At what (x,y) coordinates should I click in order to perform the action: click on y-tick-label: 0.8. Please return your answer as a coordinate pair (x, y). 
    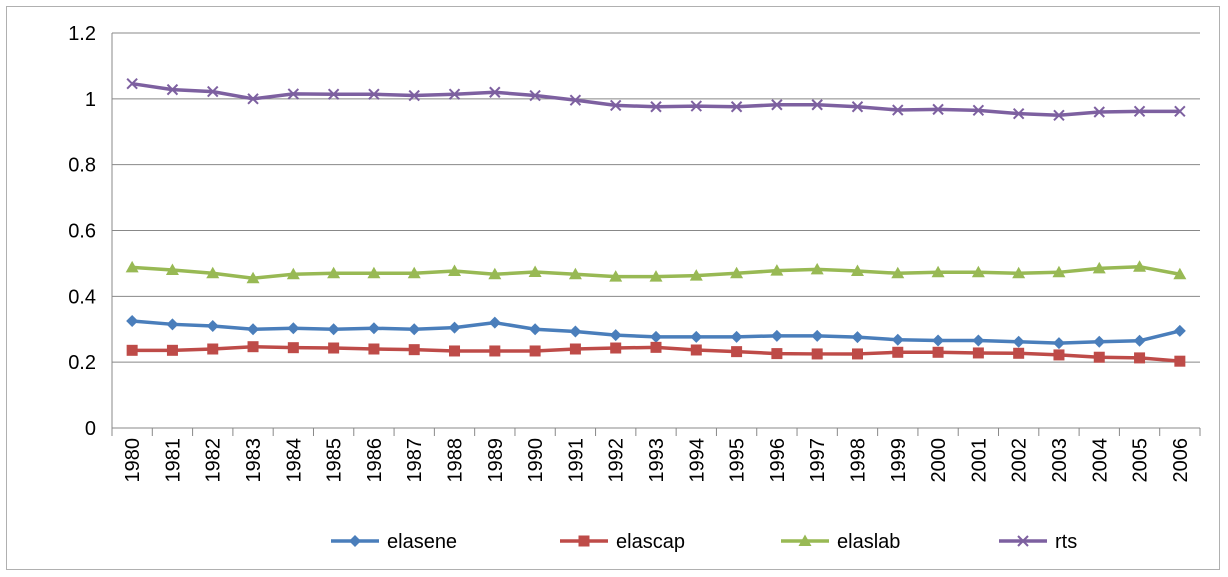
    Looking at the image, I should click on (82, 166).